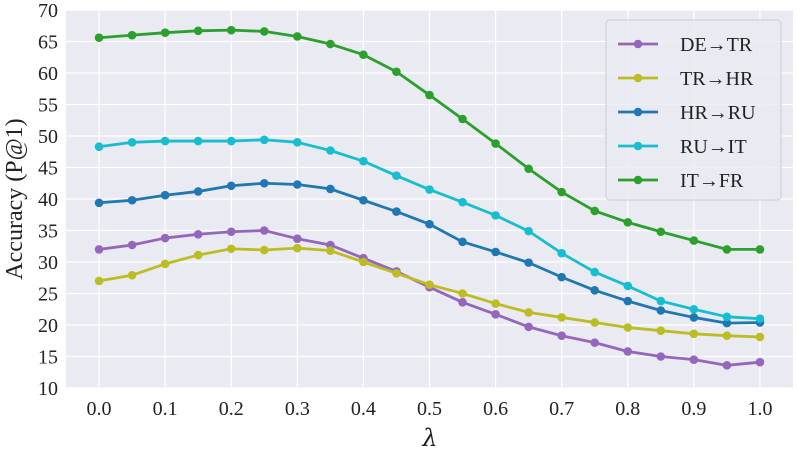 This screenshot has width=797, height=453. What do you see at coordinates (712, 181) in the screenshot?
I see `legend-label: IT→FR` at bounding box center [712, 181].